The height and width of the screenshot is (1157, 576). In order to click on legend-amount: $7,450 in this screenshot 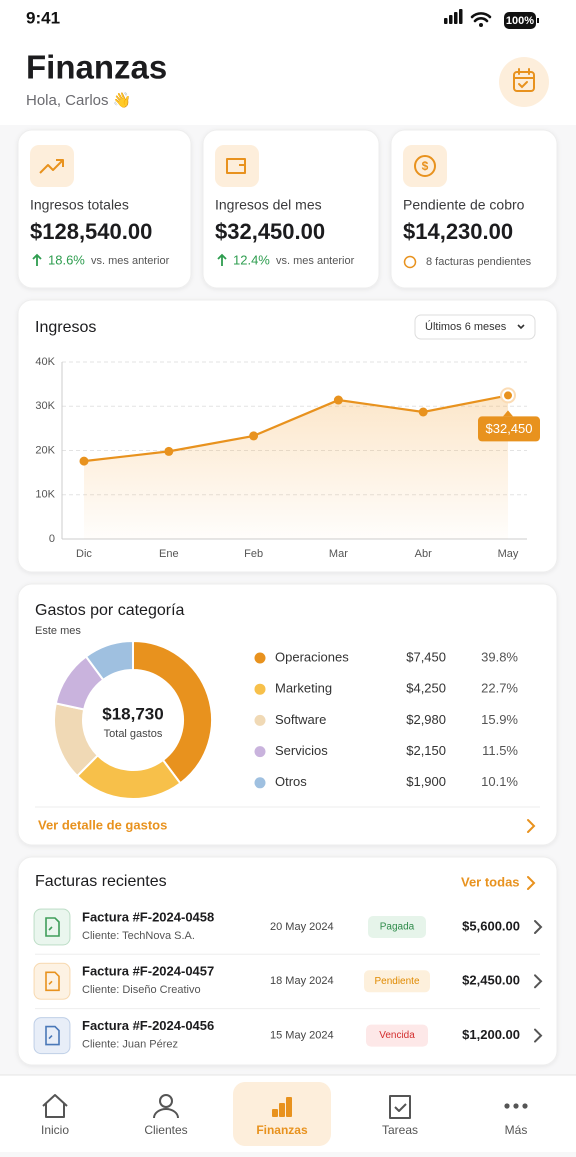, I will do `click(426, 656)`.